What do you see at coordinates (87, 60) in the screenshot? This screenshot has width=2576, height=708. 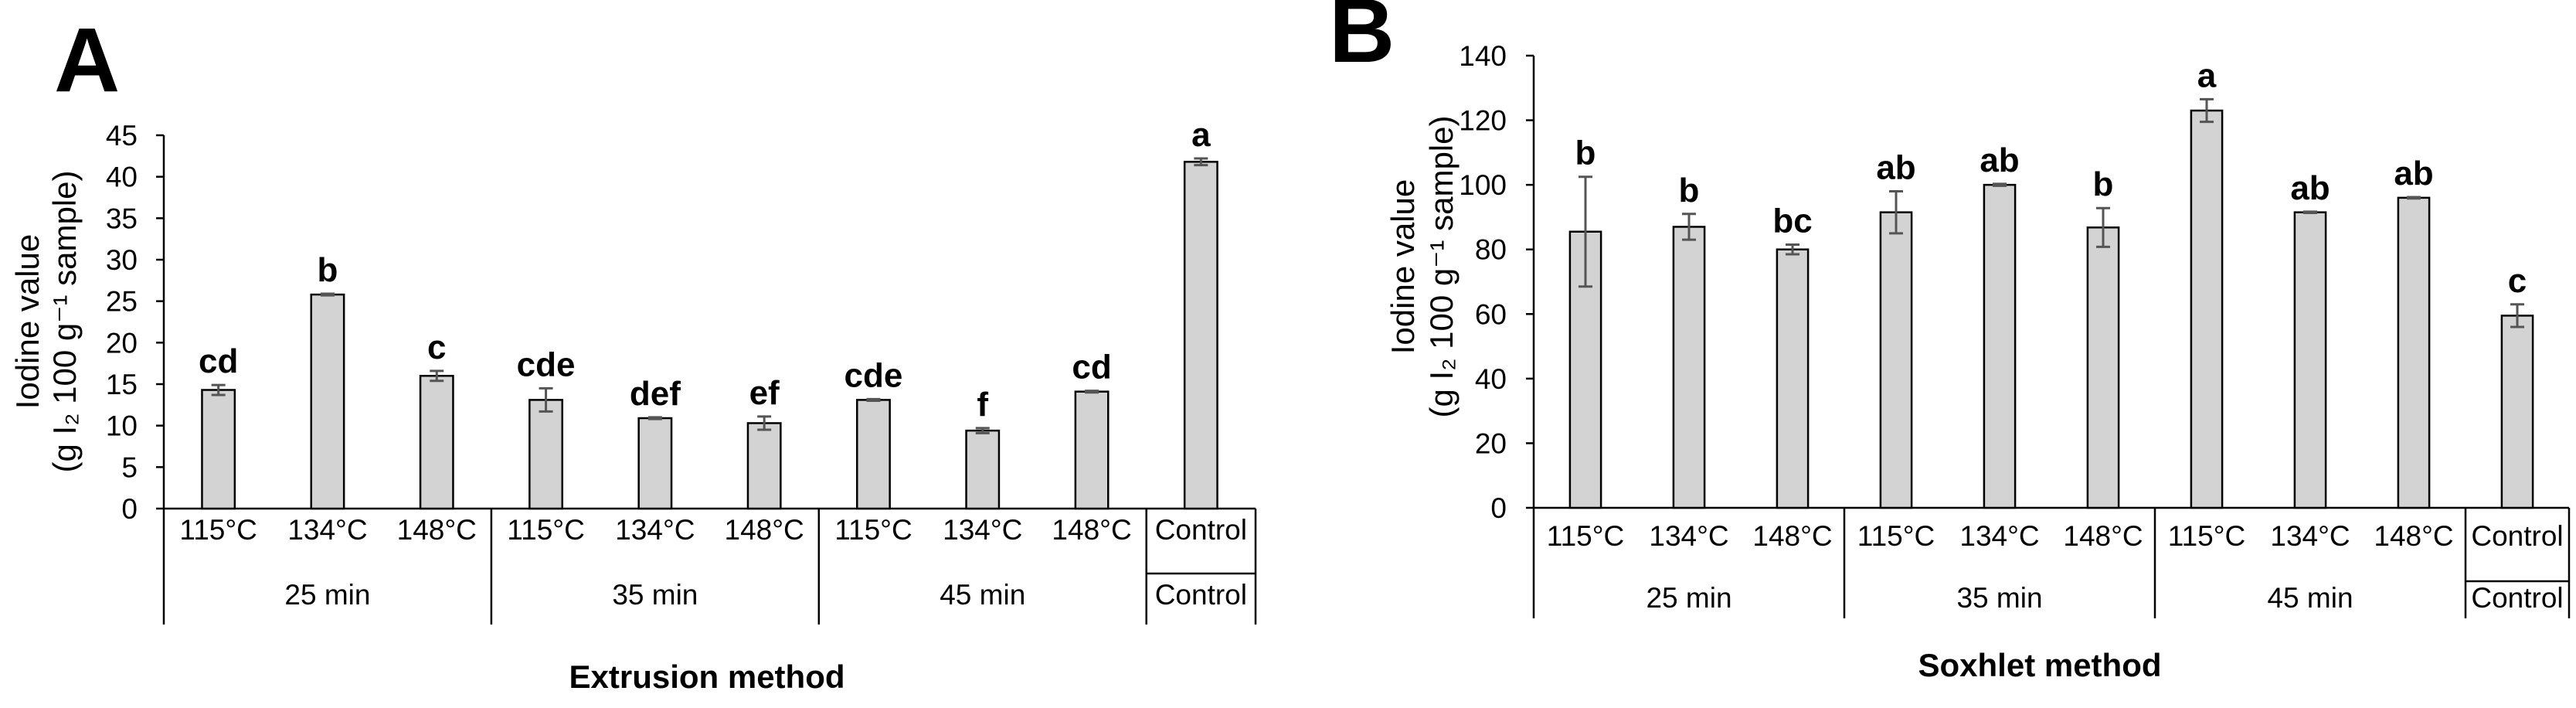 I see `panel-letter: A` at bounding box center [87, 60].